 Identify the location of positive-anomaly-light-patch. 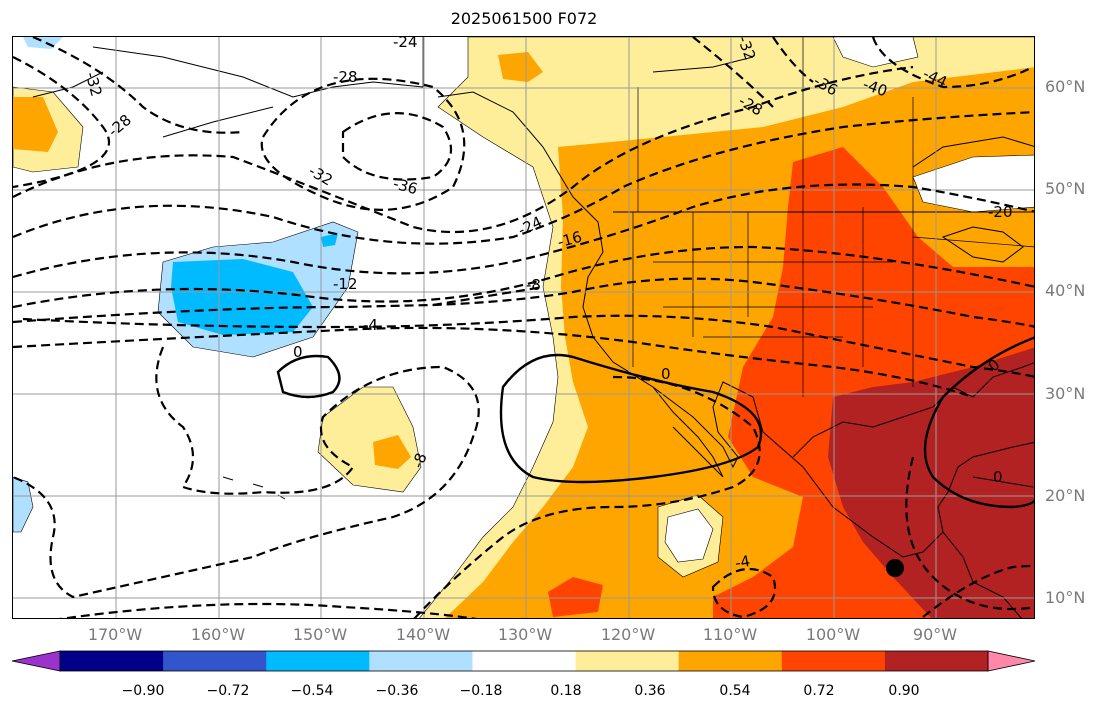
(369, 439).